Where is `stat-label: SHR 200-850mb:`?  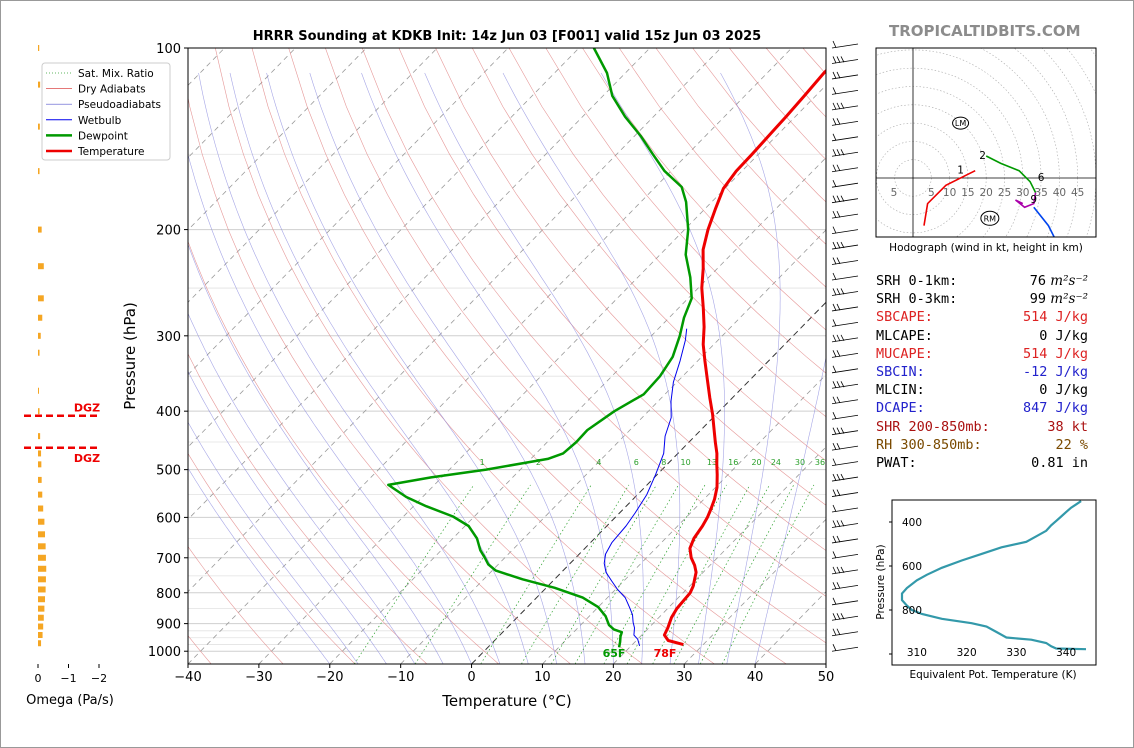
stat-label: SHR 200-850mb: is located at coordinates (933, 426).